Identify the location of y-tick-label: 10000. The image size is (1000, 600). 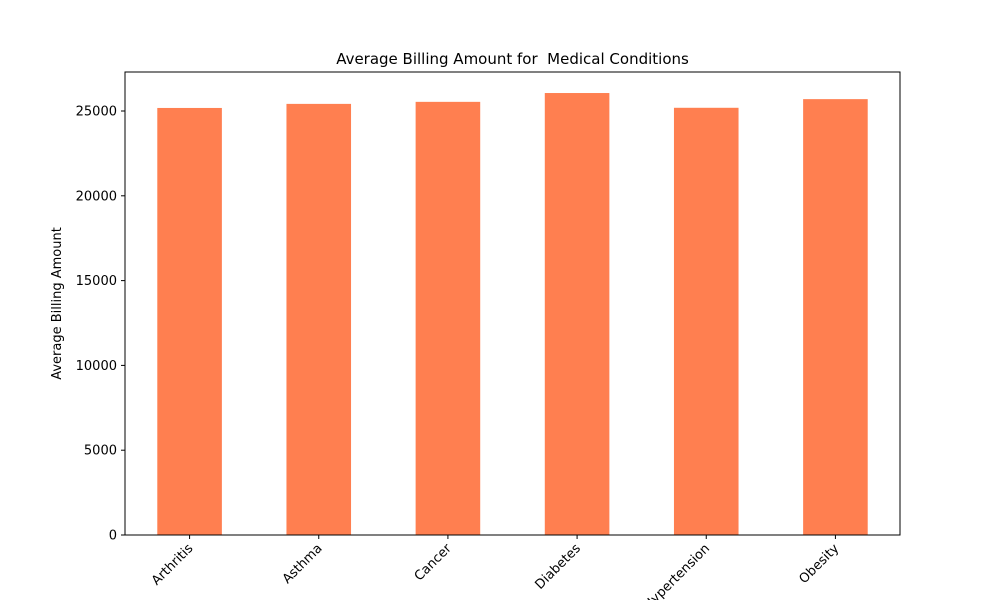
(96, 366).